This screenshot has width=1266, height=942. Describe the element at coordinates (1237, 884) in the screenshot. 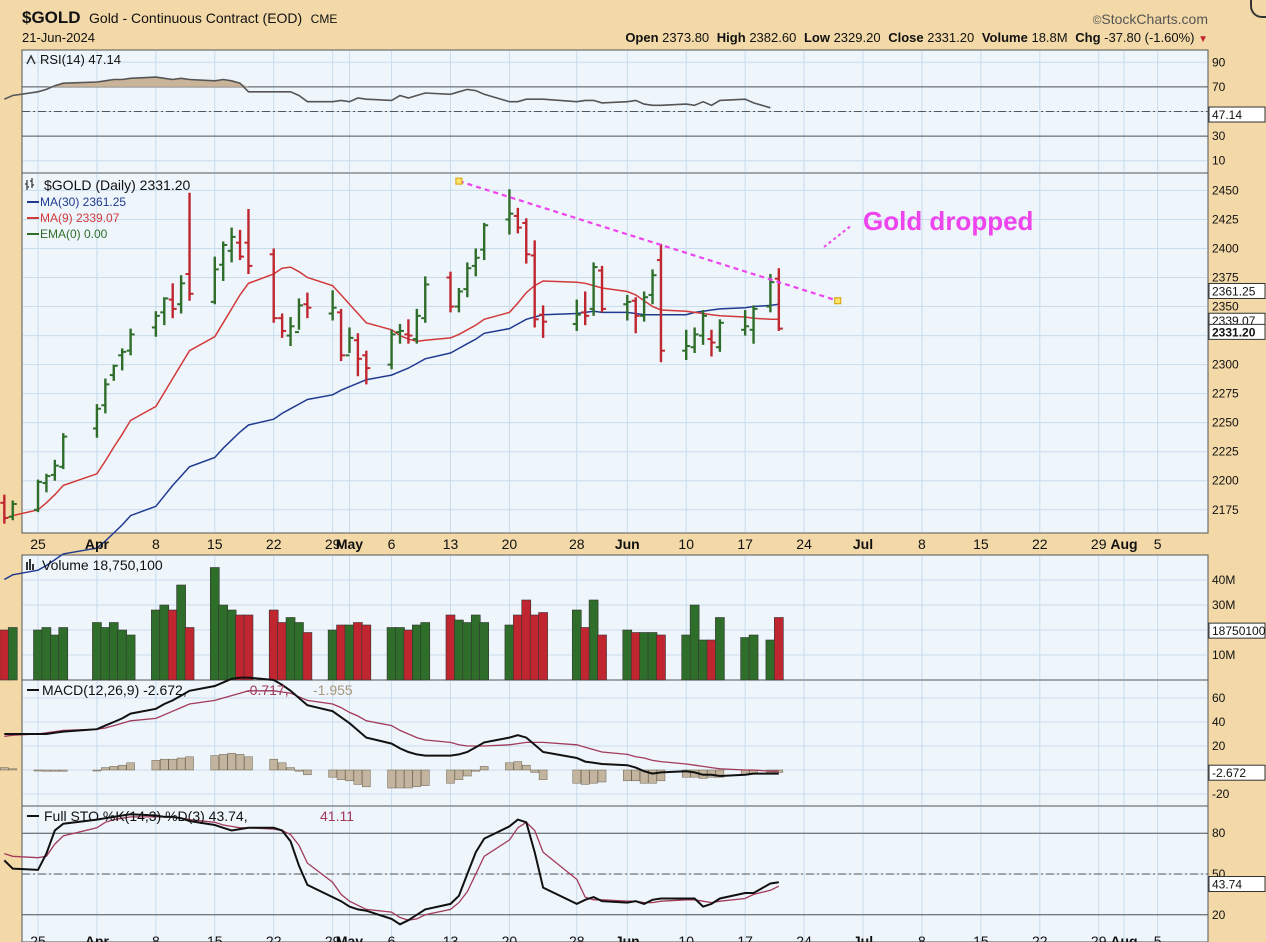

I see `sto-last-value-box` at that location.